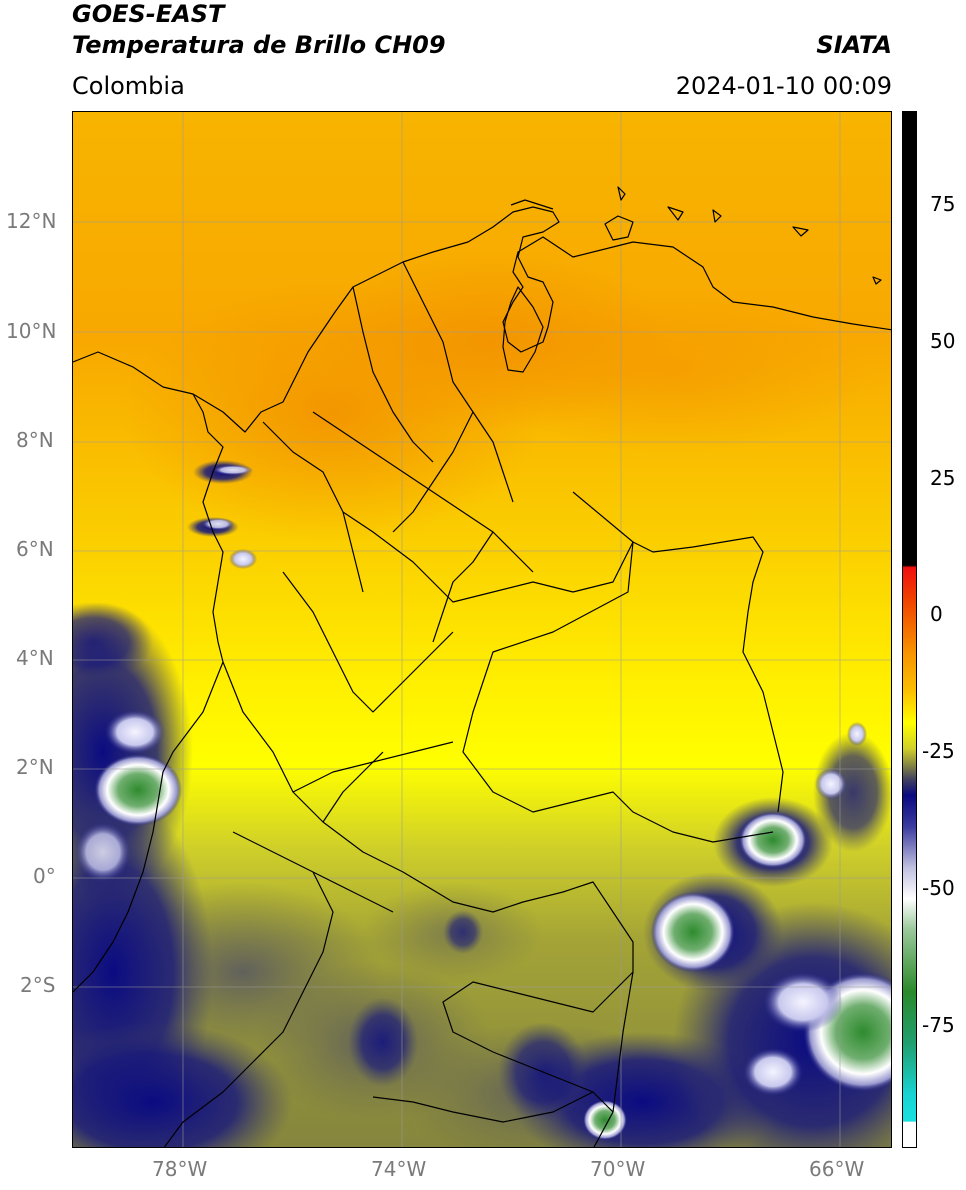 The height and width of the screenshot is (1190, 966). I want to click on lat-label-6n: 6°N, so click(35, 549).